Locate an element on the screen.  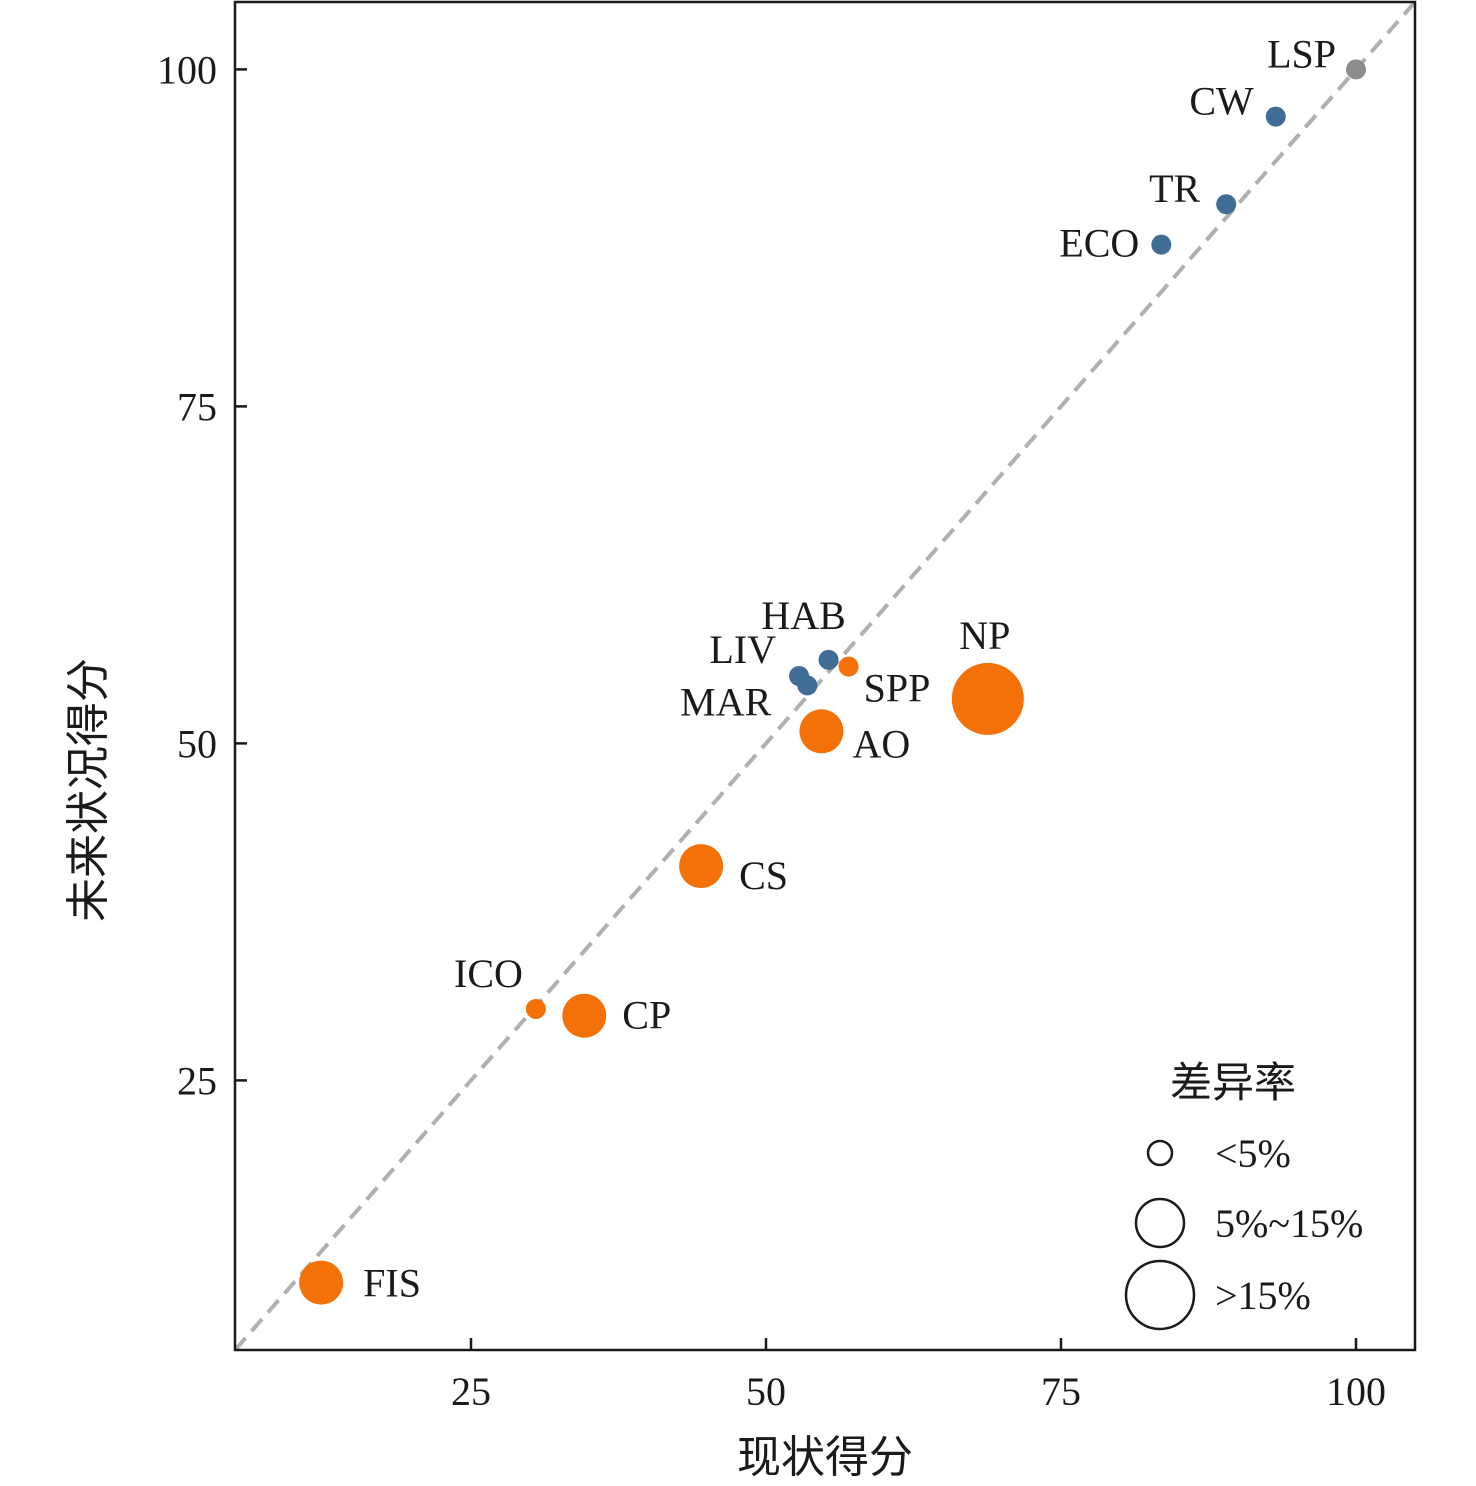
legend-label-0: <5% is located at coordinates (1253, 1153).